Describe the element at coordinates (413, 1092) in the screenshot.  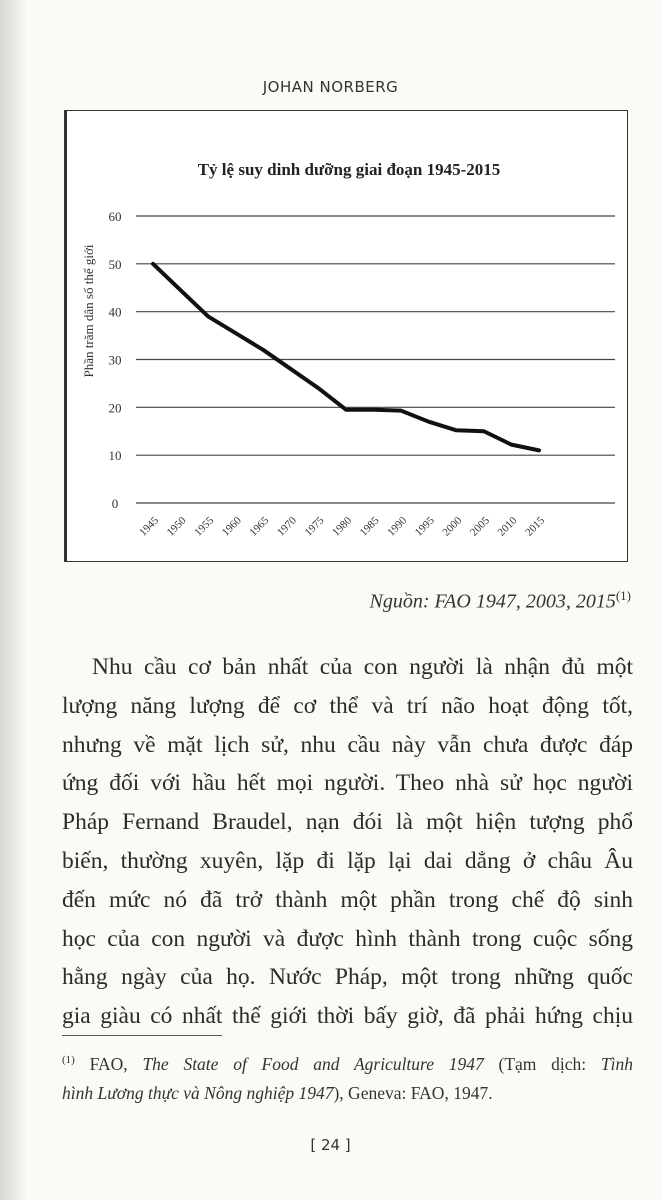
I see `footnote-text: ), Geneva: FAO, 1947.` at that location.